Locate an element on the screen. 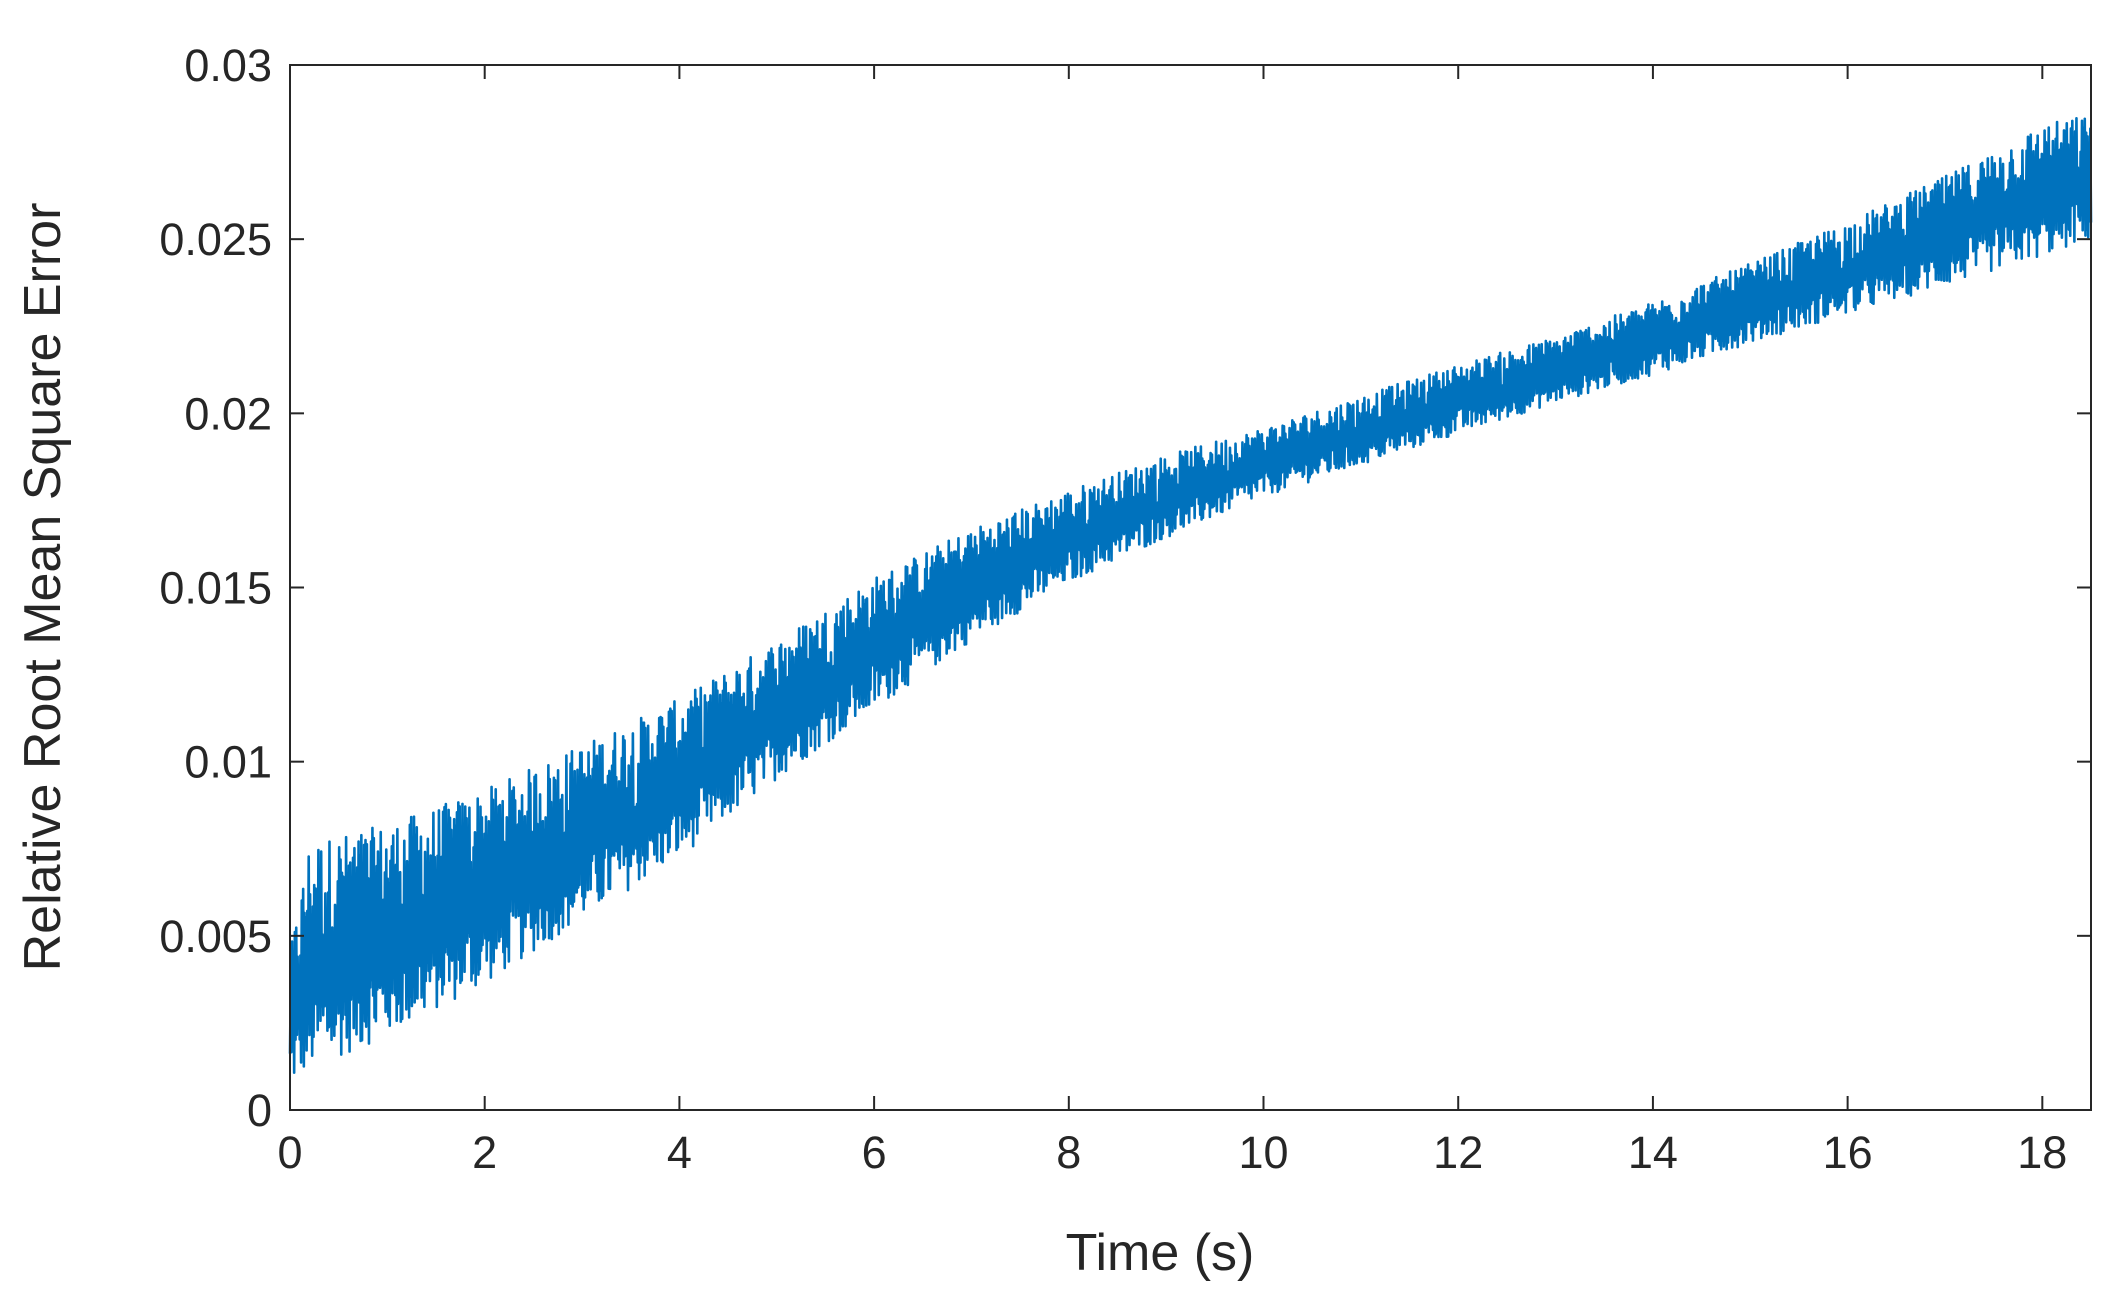 The height and width of the screenshot is (1294, 2109). y-tick-label: 0.01 is located at coordinates (228, 762).